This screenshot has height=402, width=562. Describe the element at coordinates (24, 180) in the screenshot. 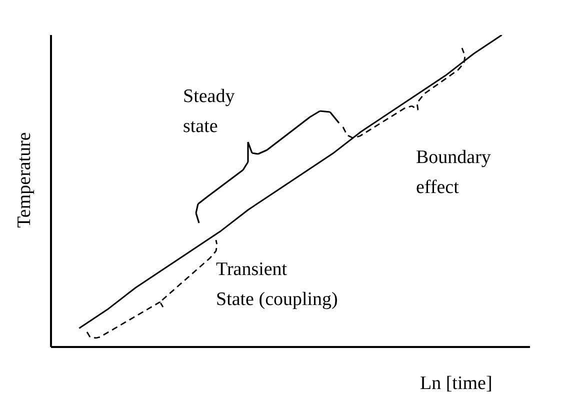

I see `y-axis-title: Temperature` at that location.